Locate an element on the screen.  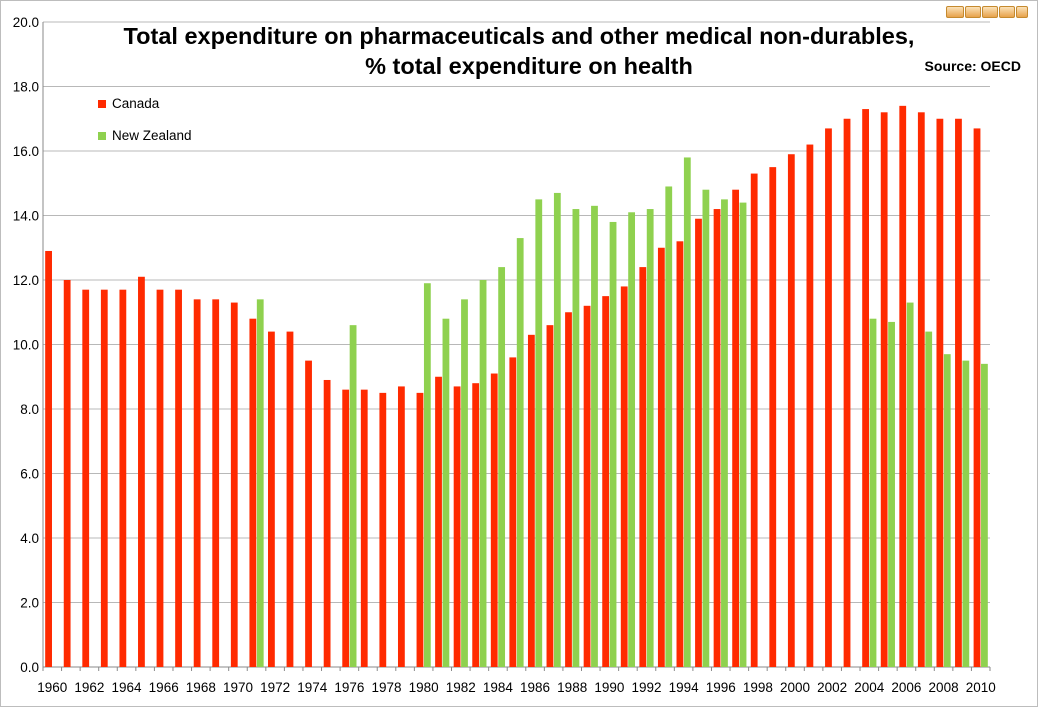
bar-new-zealand-1971 is located at coordinates (260, 483).